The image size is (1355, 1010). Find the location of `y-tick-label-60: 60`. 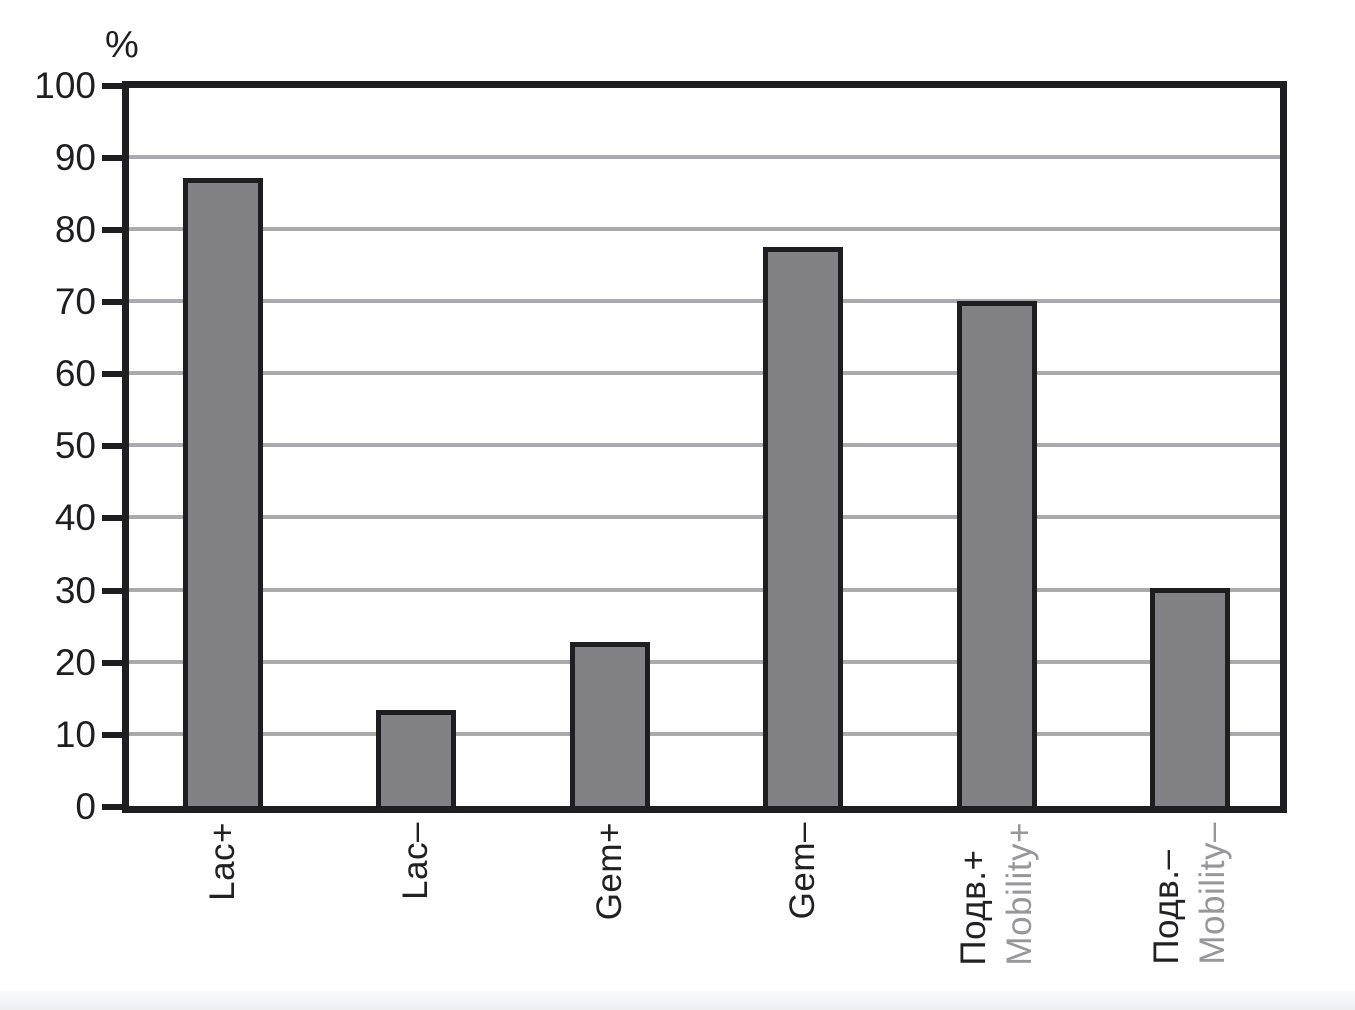

y-tick-label-60: 60 is located at coordinates (75, 374).